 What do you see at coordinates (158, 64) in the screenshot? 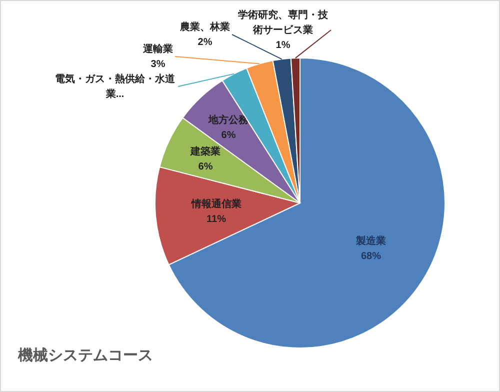
I see `data-label: 3%` at bounding box center [158, 64].